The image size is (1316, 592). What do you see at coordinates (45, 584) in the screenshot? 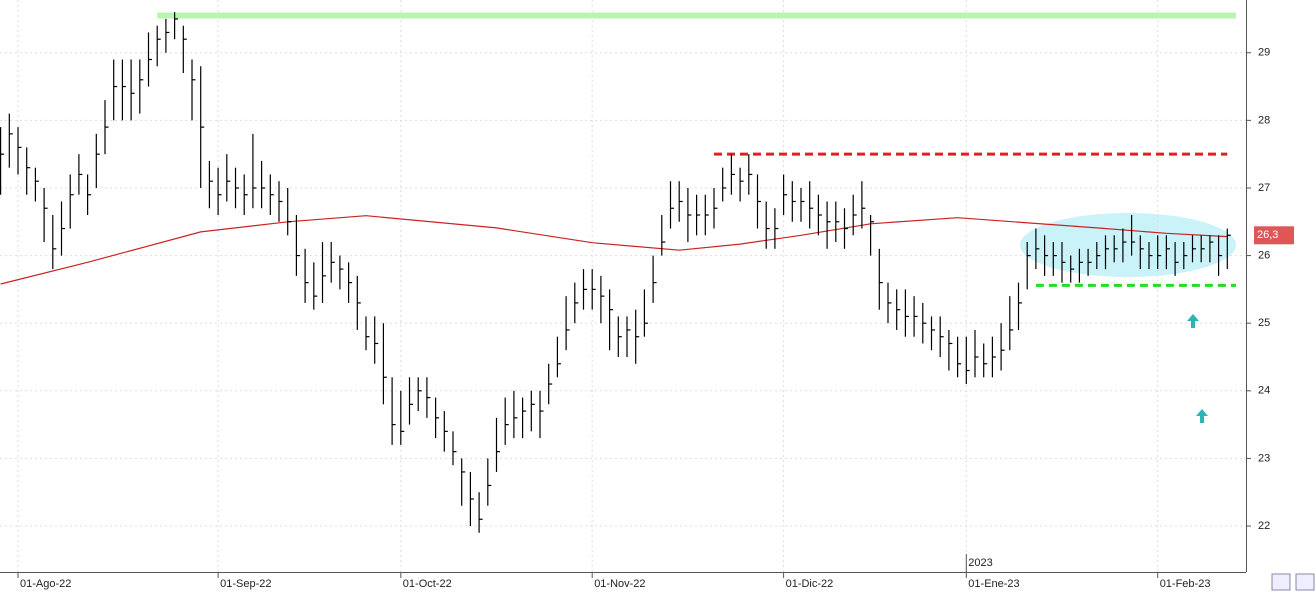
I see `x-tick-label: 01-Ago-22` at bounding box center [45, 584].